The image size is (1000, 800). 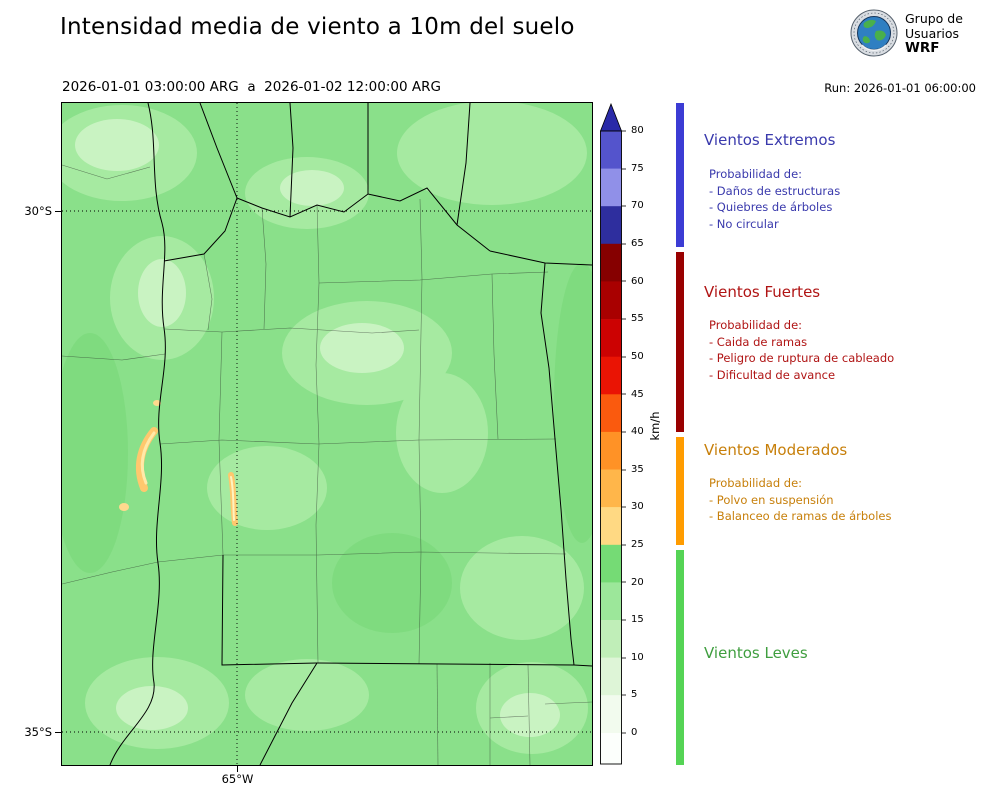 What do you see at coordinates (637, 619) in the screenshot?
I see `colorbar-tick-label: 15` at bounding box center [637, 619].